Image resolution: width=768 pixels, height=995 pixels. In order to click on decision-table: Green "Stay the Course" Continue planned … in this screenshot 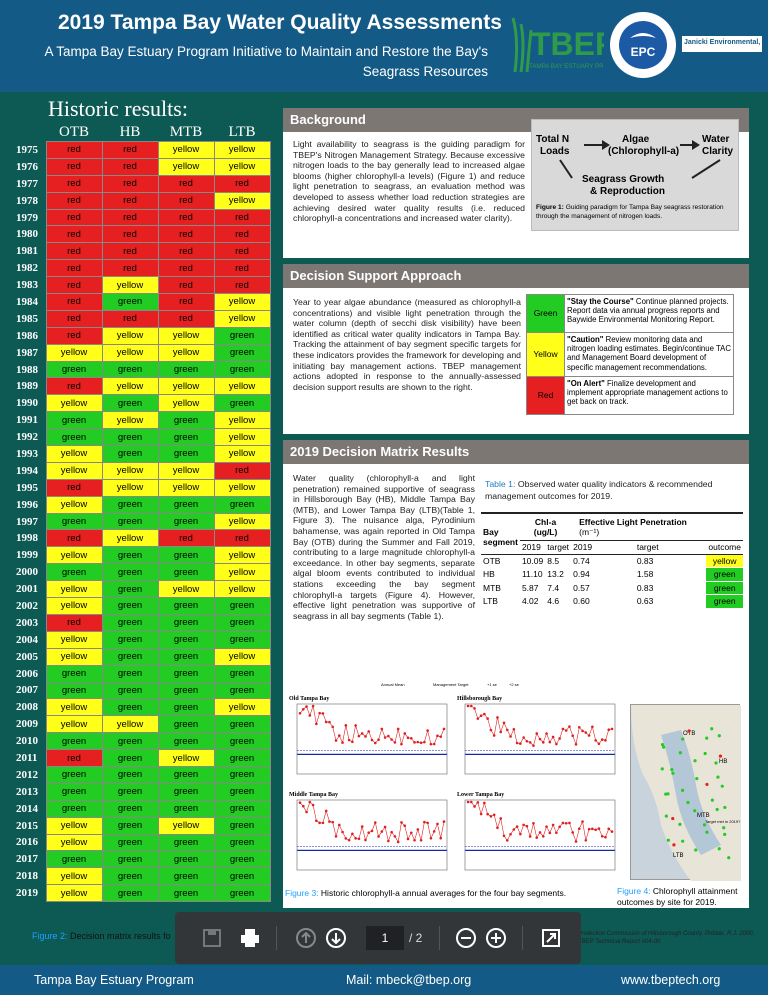, I will do `click(630, 354)`.